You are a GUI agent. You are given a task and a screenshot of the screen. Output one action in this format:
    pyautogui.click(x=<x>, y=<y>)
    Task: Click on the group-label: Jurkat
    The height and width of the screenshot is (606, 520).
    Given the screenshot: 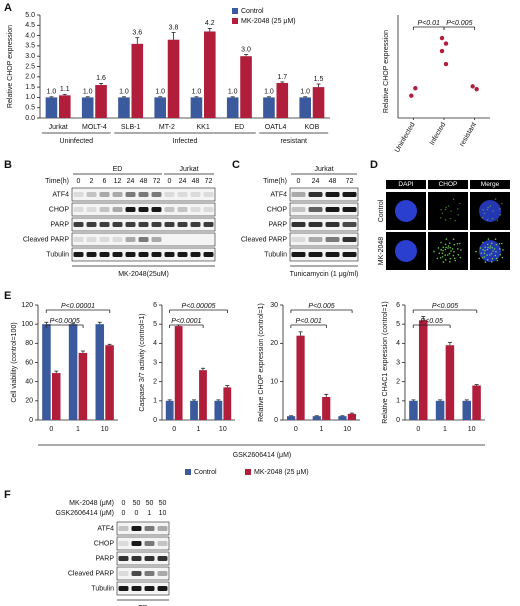 What is the action you would take?
    pyautogui.click(x=188, y=169)
    